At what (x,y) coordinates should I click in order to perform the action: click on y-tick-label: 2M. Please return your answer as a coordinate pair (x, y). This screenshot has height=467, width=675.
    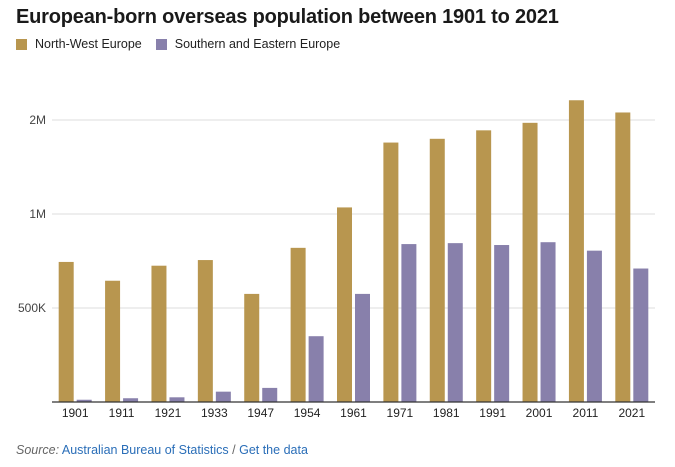
    Looking at the image, I should click on (37, 120).